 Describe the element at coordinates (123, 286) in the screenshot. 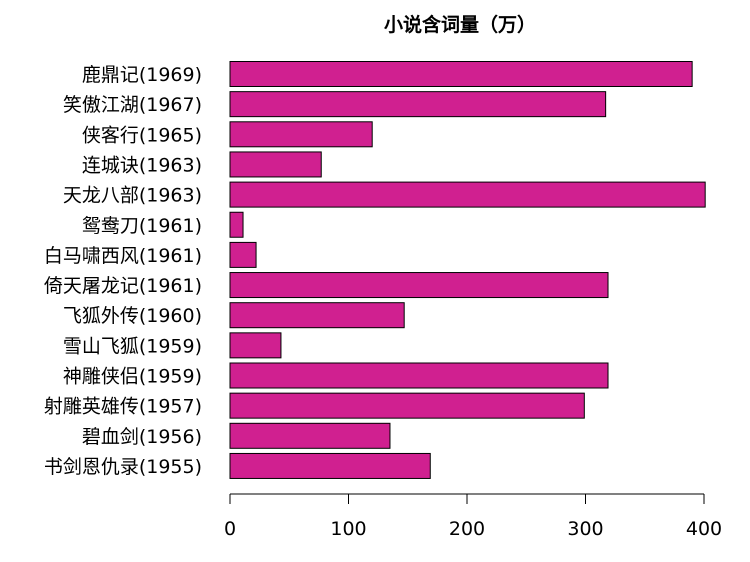

I see `category-label: 倚天屠龙记(1961)` at that location.